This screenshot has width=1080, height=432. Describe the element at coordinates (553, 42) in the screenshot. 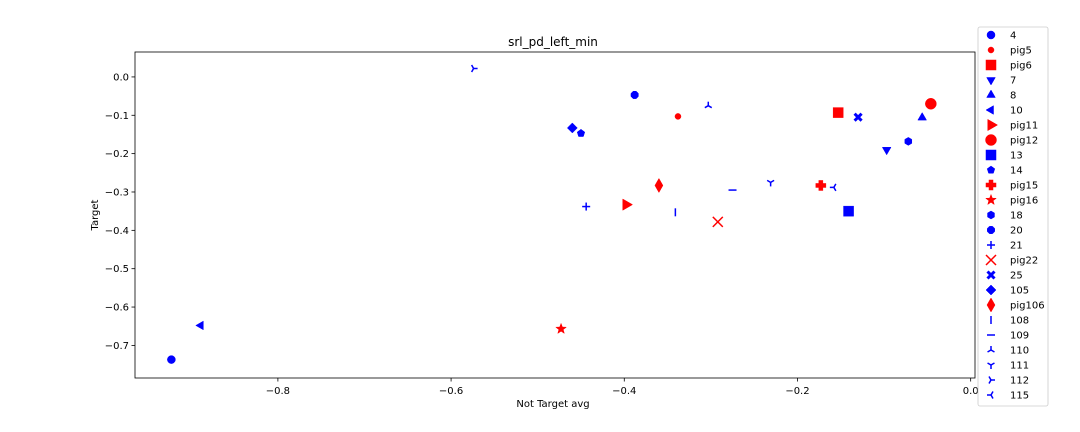

I see `chart-title: srl_pd_left_min` at that location.